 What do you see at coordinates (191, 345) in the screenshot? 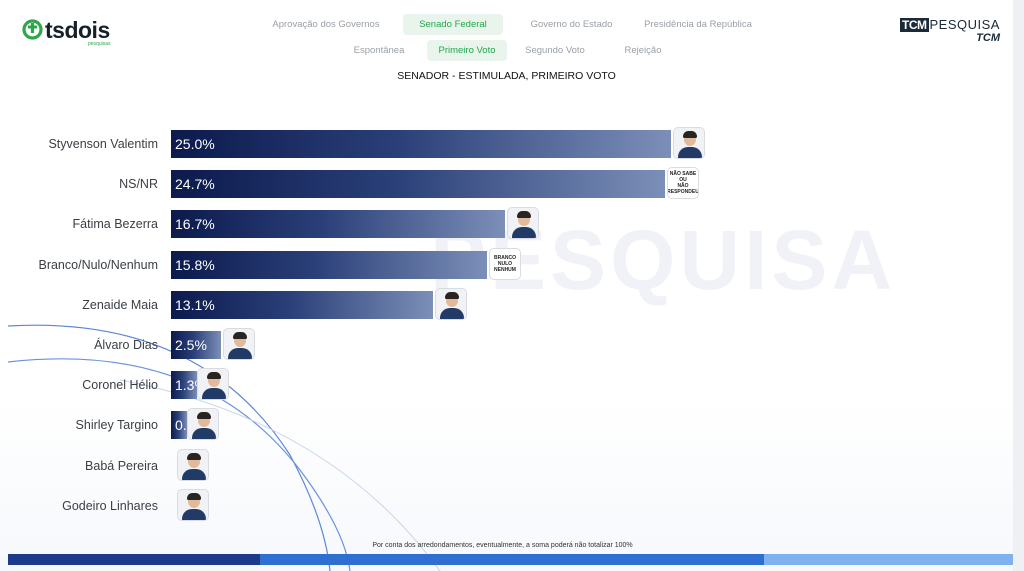
I see `value-label-alvaro-dias: 2.5%` at bounding box center [191, 345].